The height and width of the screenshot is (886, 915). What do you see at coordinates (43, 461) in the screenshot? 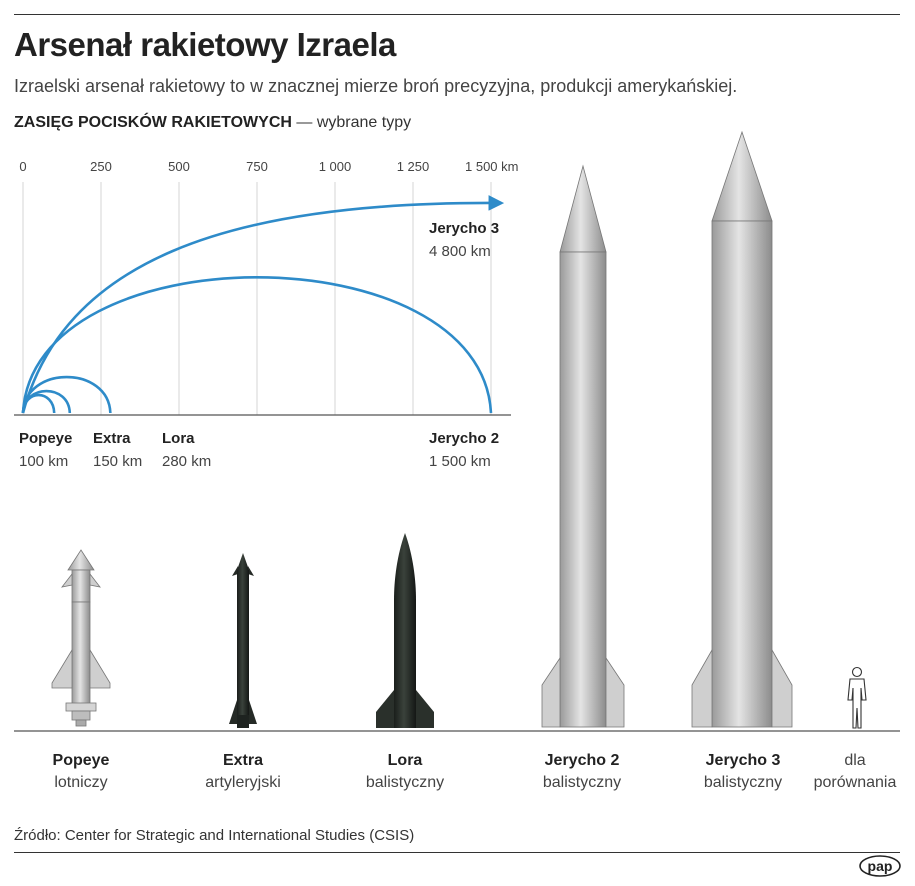
I see `range-value-popeye: 100 km` at bounding box center [43, 461].